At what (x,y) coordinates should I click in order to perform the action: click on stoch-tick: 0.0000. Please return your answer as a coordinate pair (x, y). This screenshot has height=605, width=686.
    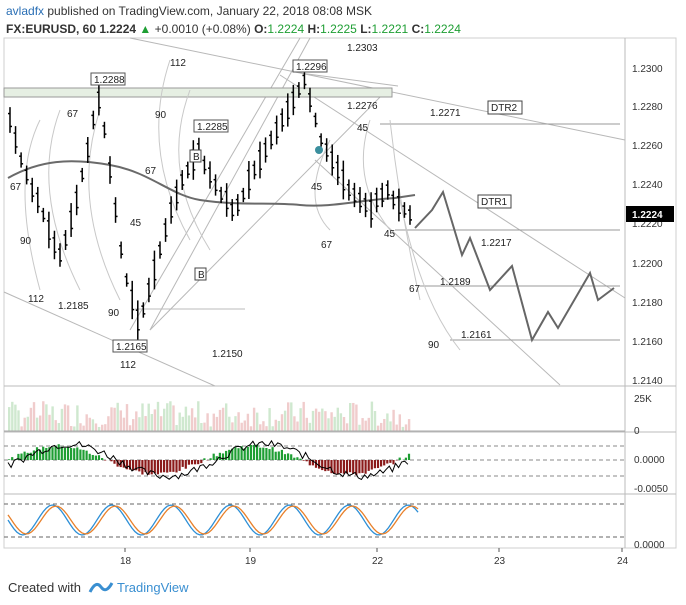
    Looking at the image, I should click on (649, 545).